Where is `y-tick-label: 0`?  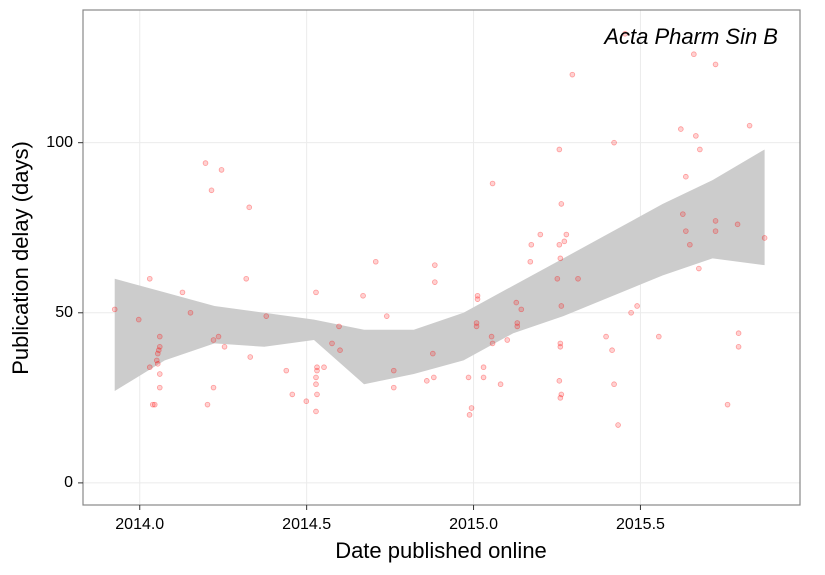
y-tick-label: 0 is located at coordinates (68, 482).